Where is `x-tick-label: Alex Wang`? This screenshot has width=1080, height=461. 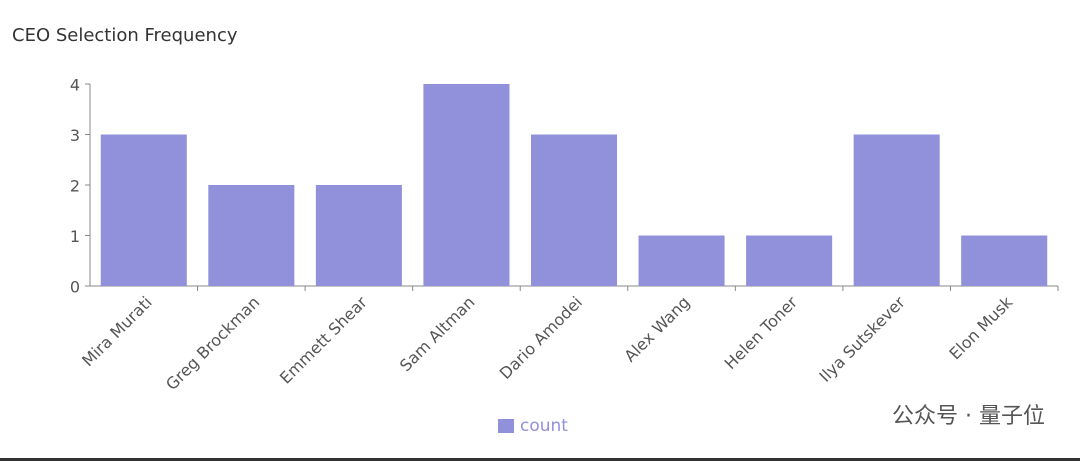 x-tick-label: Alex Wang is located at coordinates (656, 329).